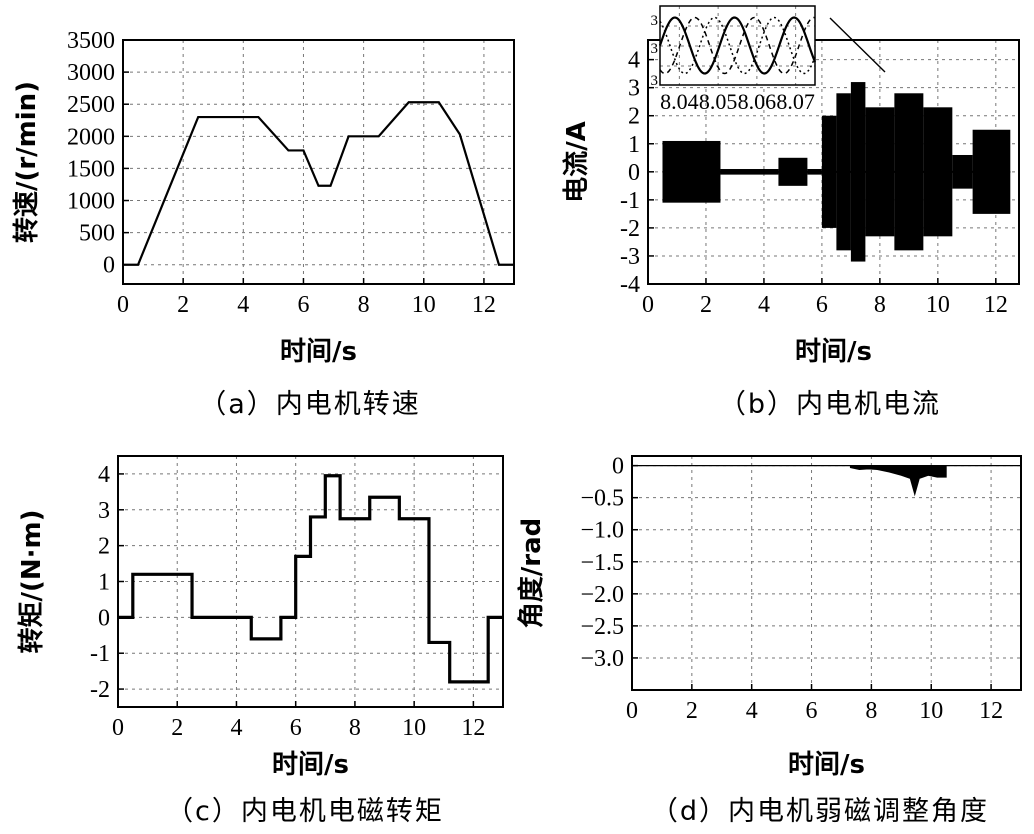 The image size is (1034, 834). I want to click on y-tick-label: 3000, so click(91, 73).